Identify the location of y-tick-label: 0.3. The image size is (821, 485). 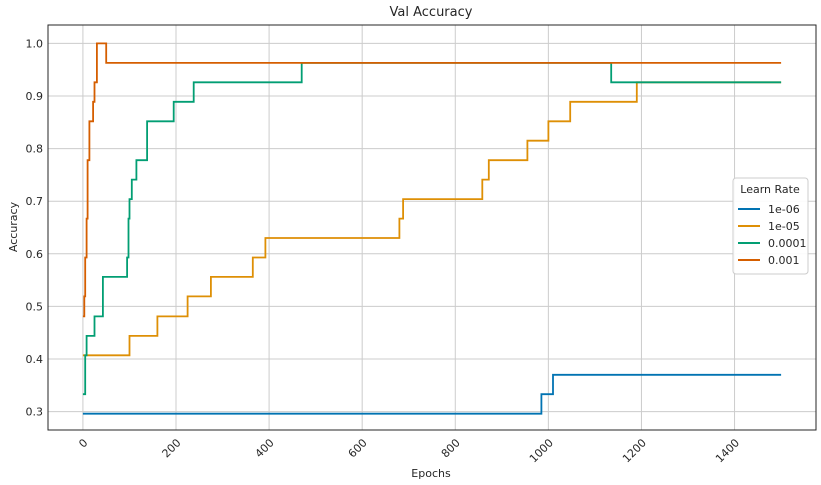
(35, 412).